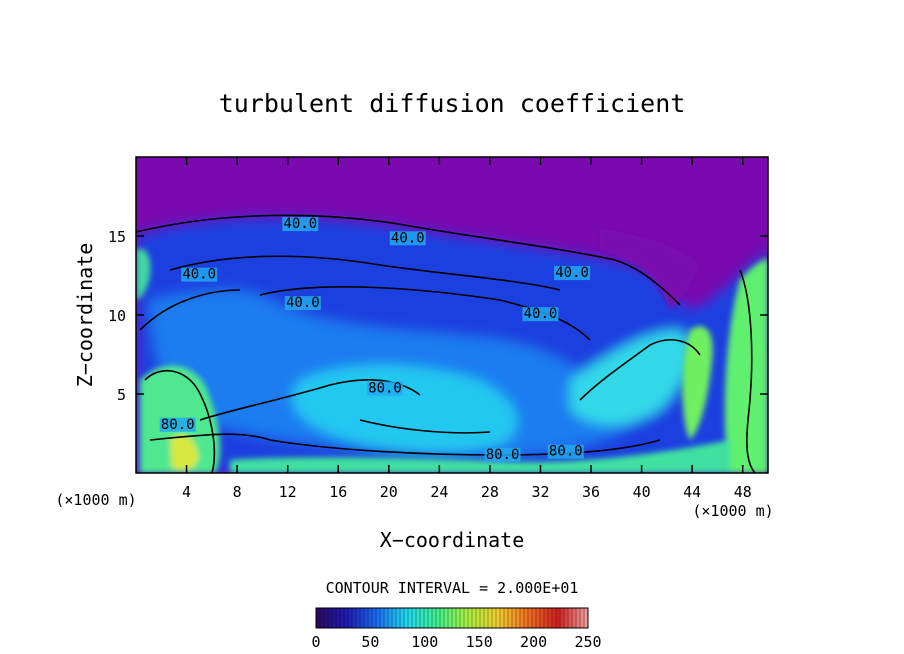  What do you see at coordinates (479, 642) in the screenshot?
I see `colorbar-tick-label: 150` at bounding box center [479, 642].